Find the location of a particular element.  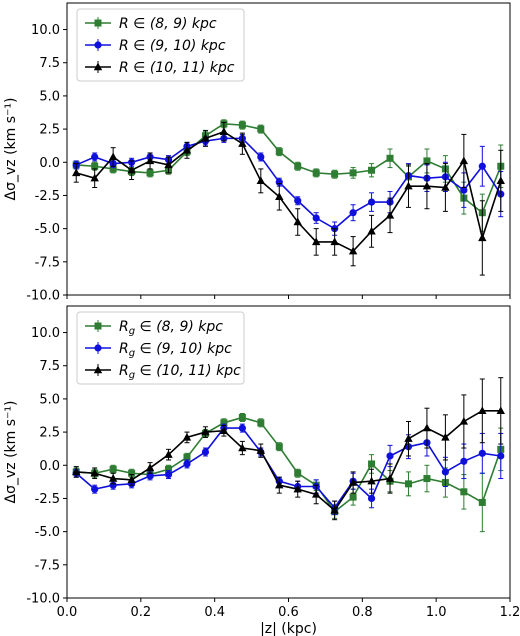

y-tick-label: 2.5 is located at coordinates (49, 130).